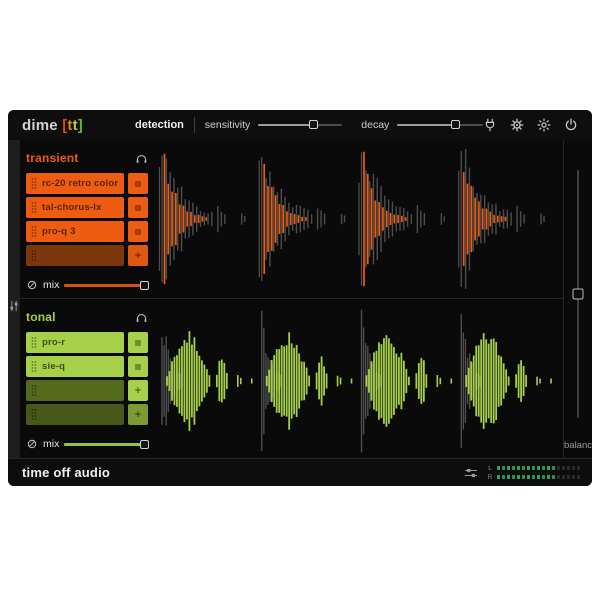 Image resolution: width=600 pixels, height=600 pixels. What do you see at coordinates (375, 125) in the screenshot?
I see `decay-label: decay` at bounding box center [375, 125].